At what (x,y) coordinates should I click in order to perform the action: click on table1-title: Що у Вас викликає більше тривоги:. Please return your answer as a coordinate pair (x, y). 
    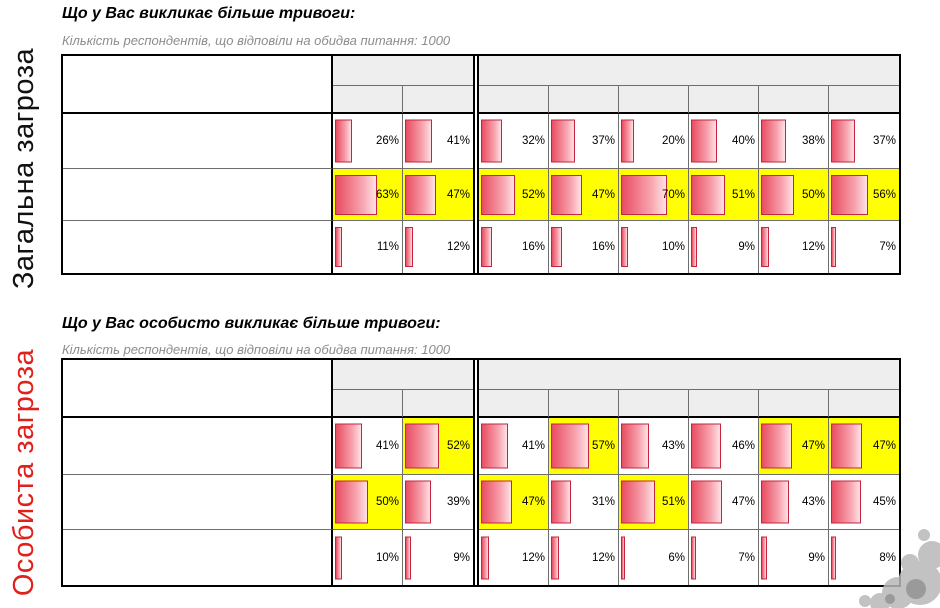
    Looking at the image, I should click on (209, 13).